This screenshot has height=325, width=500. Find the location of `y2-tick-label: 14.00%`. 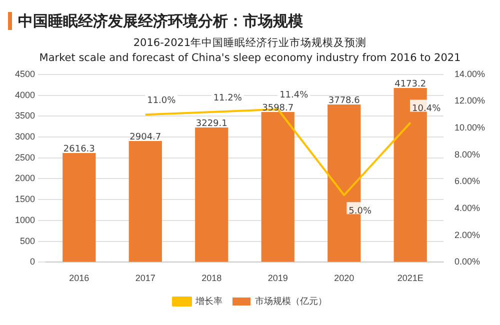

y2-tick-label: 14.00% is located at coordinates (470, 73).